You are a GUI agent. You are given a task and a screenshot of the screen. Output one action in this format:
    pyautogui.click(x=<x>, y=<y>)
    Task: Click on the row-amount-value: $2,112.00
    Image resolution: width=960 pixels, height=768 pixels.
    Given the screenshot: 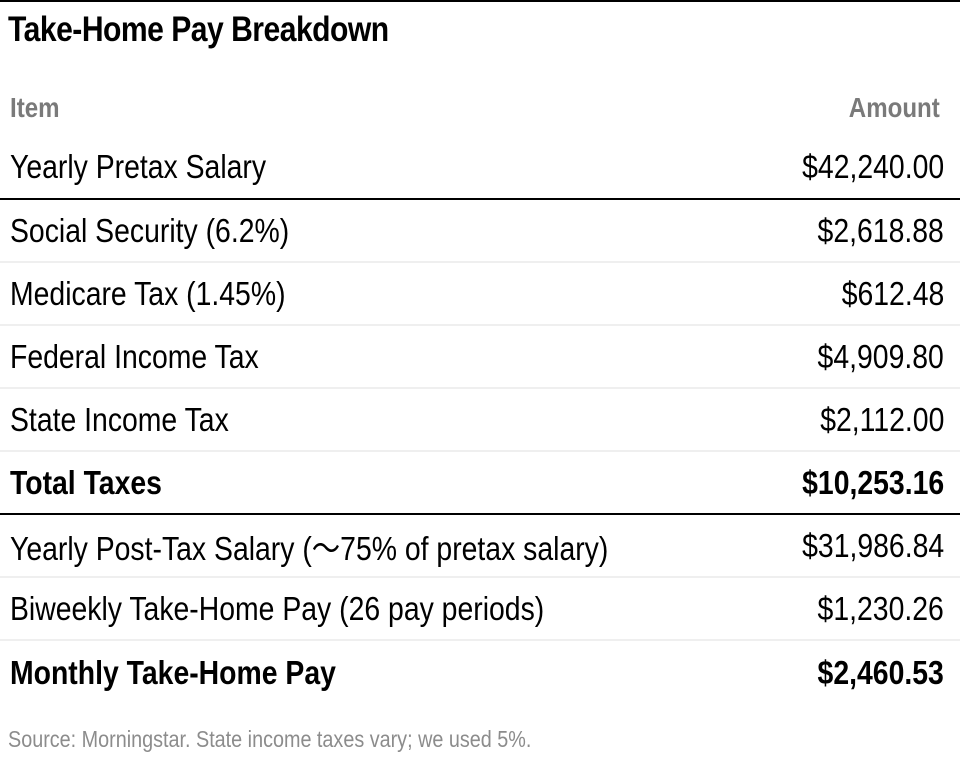 What is the action you would take?
    pyautogui.click(x=881, y=419)
    